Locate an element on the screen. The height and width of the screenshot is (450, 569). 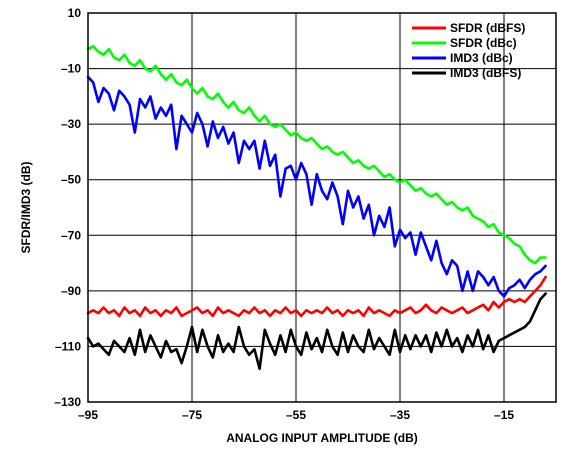
legend-label: IMD3 (dBc) is located at coordinates (481, 58).